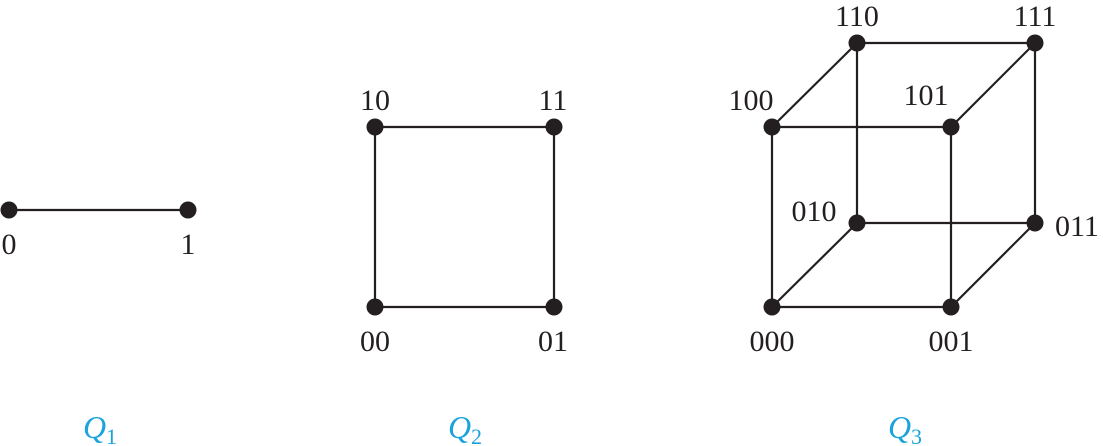  Describe the element at coordinates (1035, 16) in the screenshot. I see `vertex-label-111: 111` at that location.